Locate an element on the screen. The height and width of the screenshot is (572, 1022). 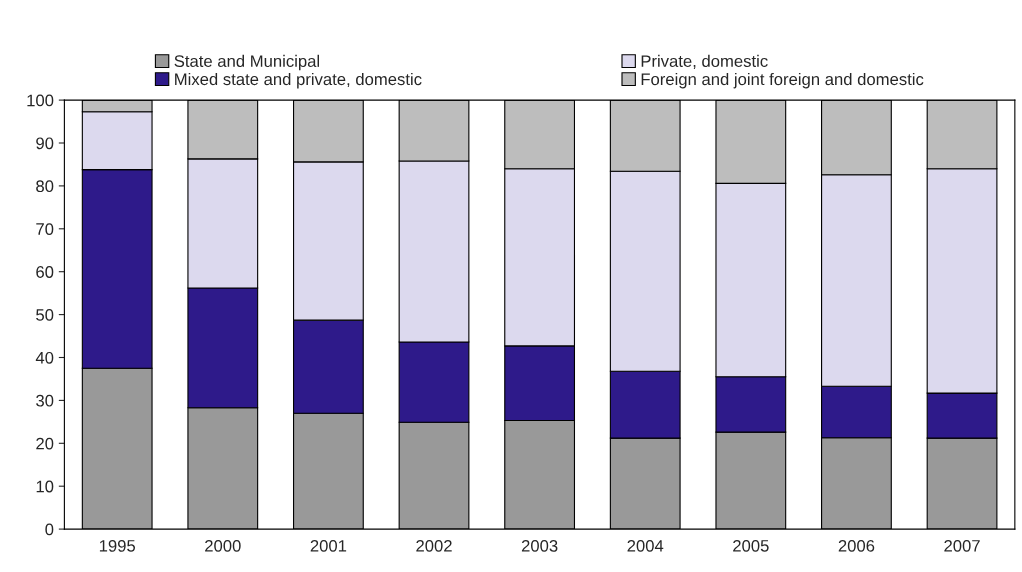
x-tick-label: 2001 is located at coordinates (328, 545).